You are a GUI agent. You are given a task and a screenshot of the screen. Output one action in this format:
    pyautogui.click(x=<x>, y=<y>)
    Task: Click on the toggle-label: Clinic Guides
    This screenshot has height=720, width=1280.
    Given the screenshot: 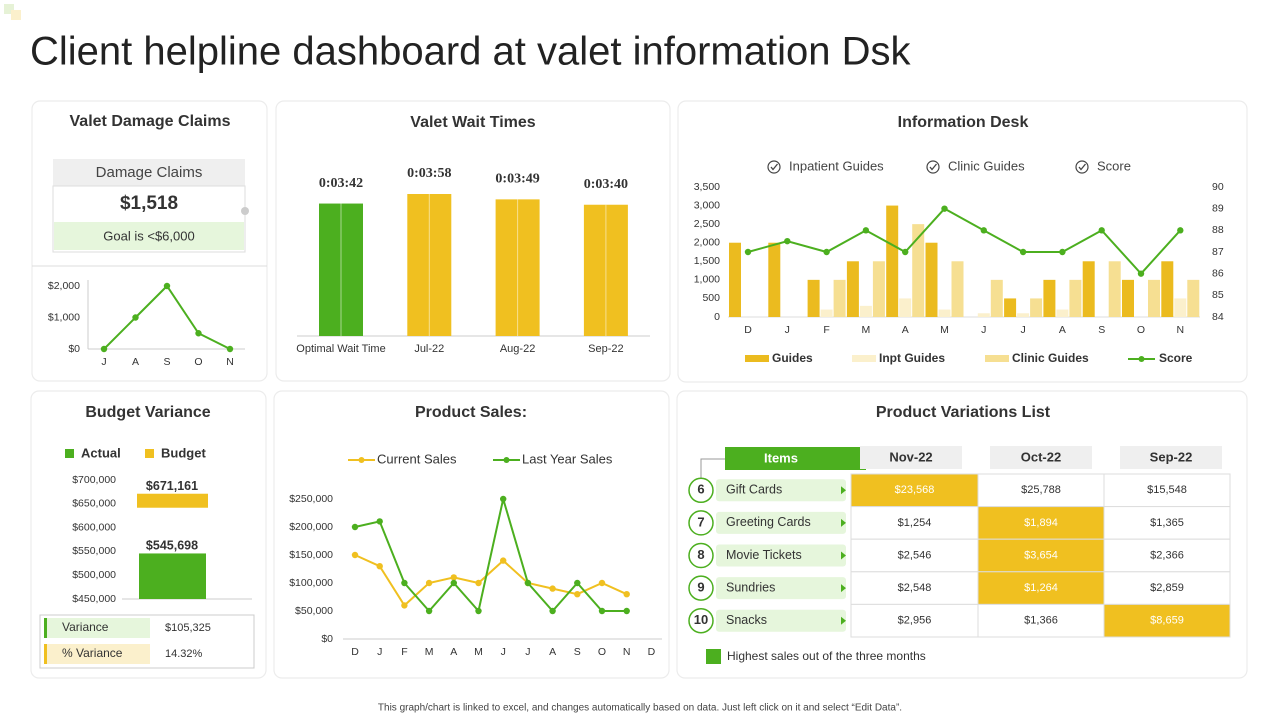 What is the action you would take?
    pyautogui.click(x=986, y=165)
    